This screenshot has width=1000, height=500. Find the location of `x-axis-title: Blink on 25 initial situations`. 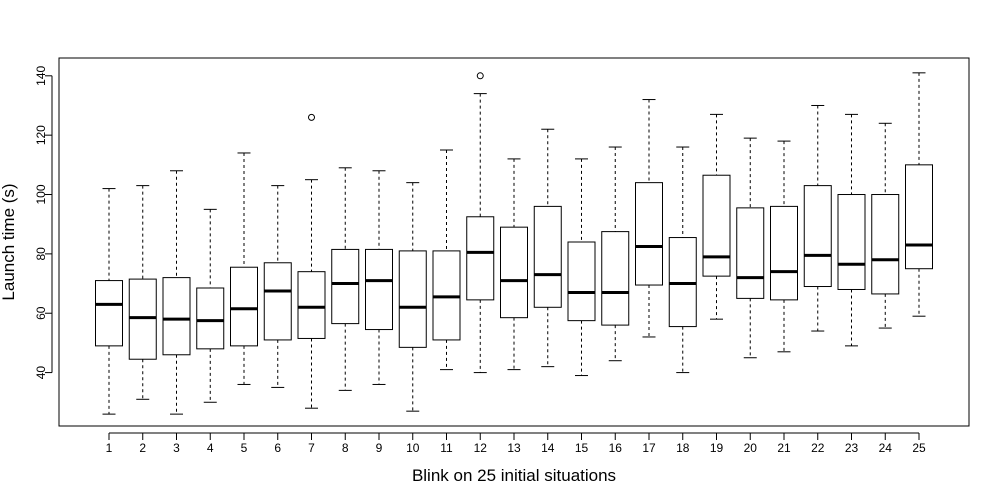

x-axis-title: Blink on 25 initial situations is located at coordinates (514, 475).